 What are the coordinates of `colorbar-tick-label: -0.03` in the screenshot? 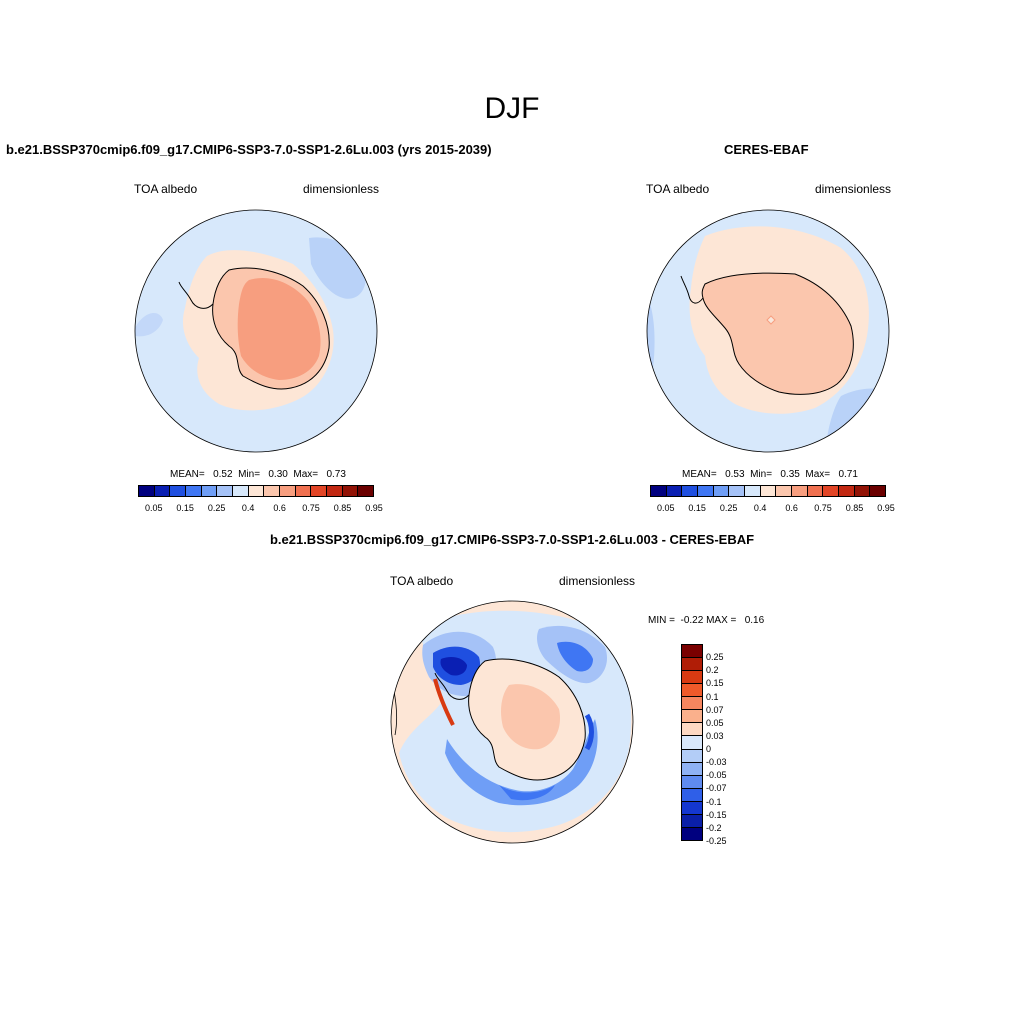 It's located at (716, 762).